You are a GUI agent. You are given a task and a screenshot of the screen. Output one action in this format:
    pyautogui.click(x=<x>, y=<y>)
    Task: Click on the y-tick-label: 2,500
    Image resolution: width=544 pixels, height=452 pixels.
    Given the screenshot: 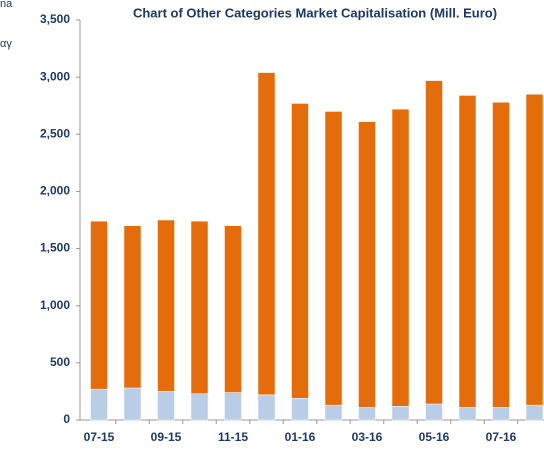 What is the action you would take?
    pyautogui.click(x=55, y=133)
    